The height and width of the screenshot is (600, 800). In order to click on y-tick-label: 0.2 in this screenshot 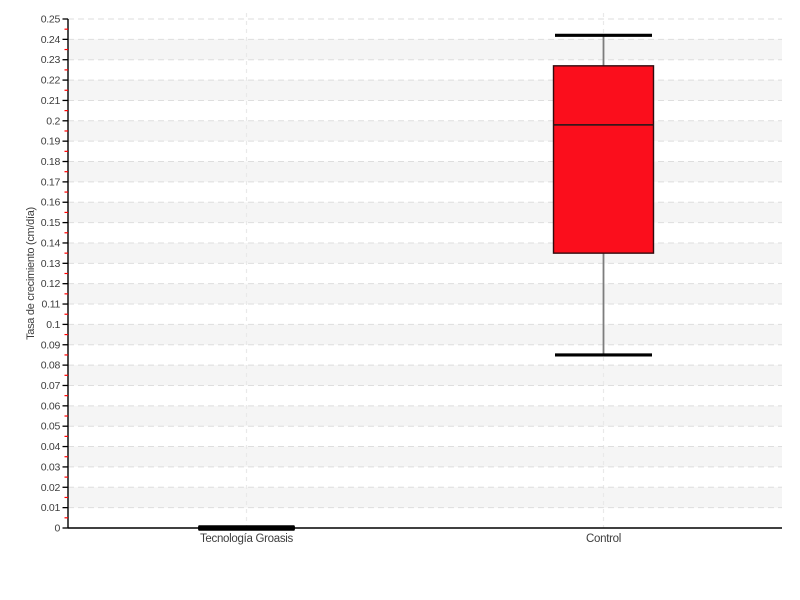, I will do `click(53, 121)`.